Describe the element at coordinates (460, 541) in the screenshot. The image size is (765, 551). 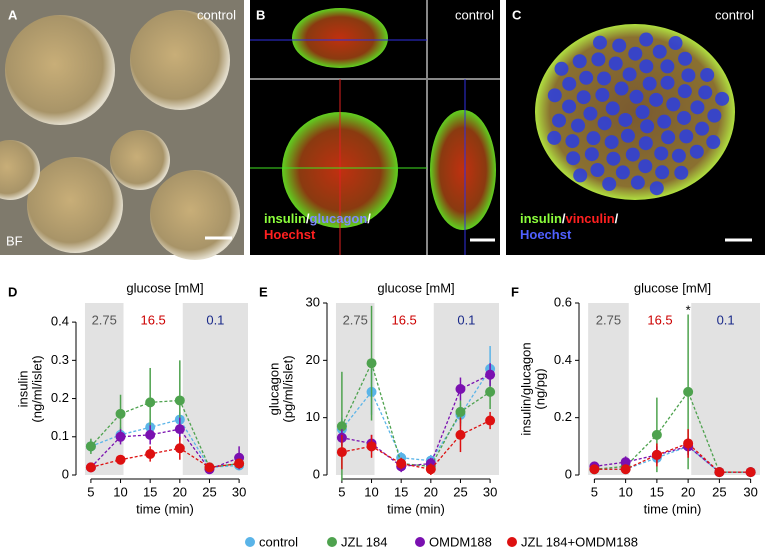
I see `legend-label: OMDM188` at that location.